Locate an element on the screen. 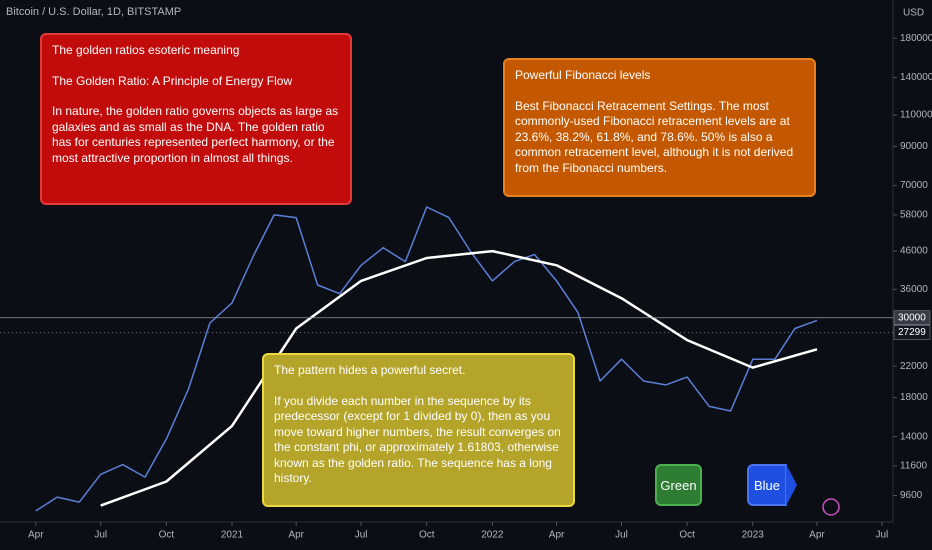 The width and height of the screenshot is (932, 550). green-label: Green is located at coordinates (678, 485).